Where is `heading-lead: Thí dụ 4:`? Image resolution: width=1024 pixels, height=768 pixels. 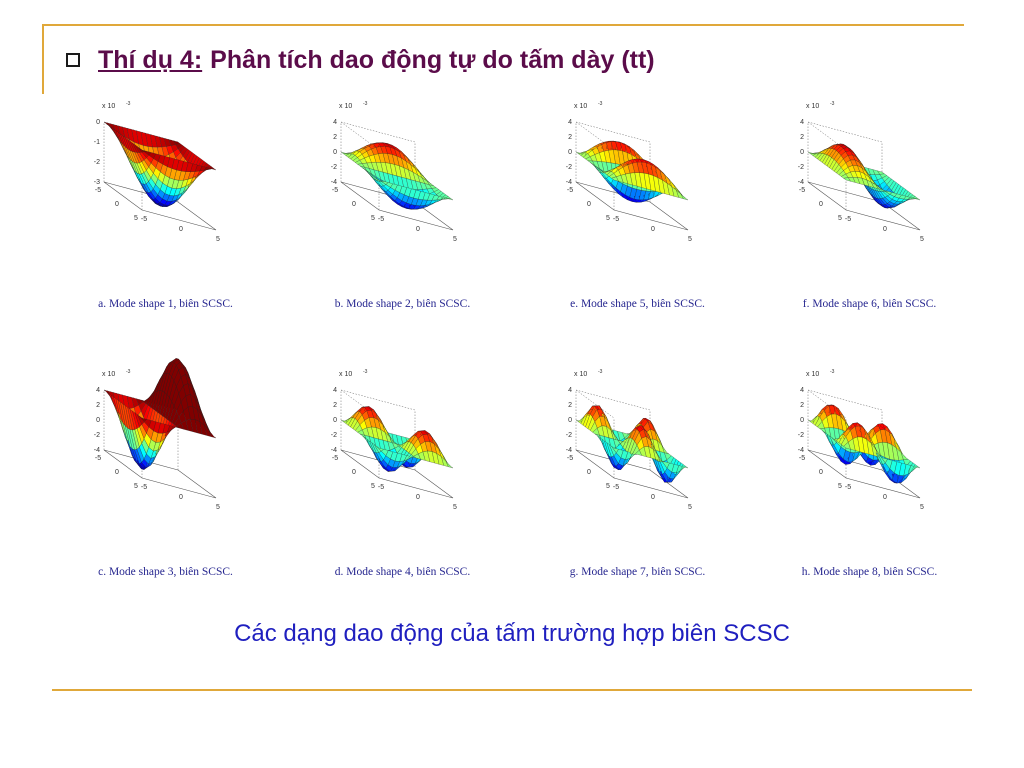
heading-lead: Thí dụ 4: is located at coordinates (150, 59).